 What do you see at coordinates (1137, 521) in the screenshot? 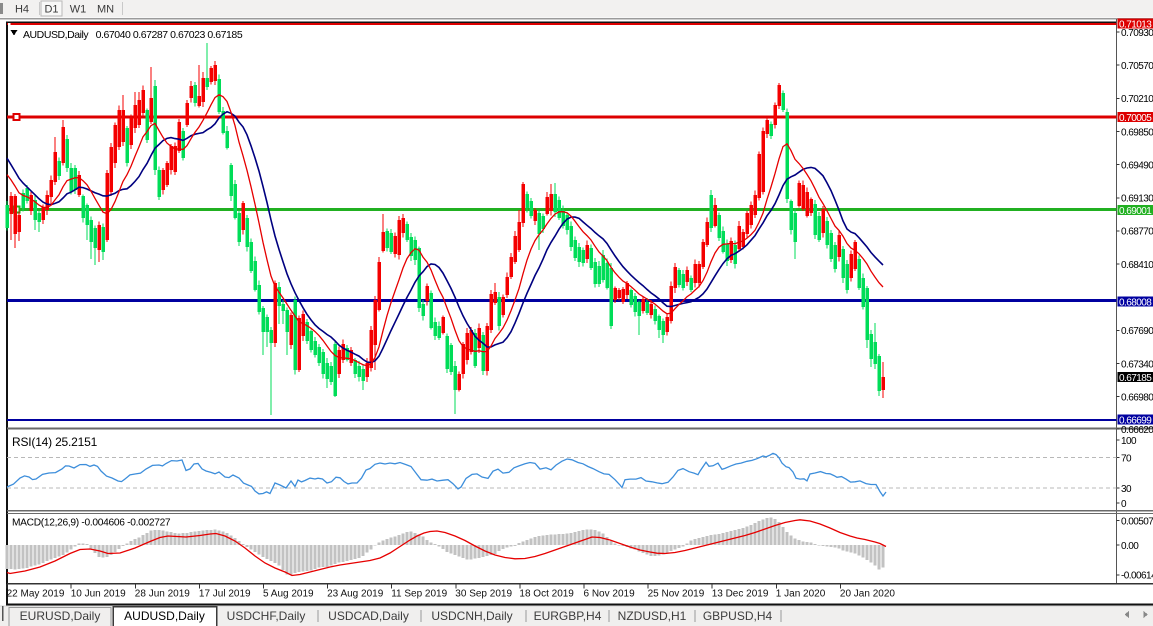
I see `svg-text: 0.005076` at bounding box center [1137, 521].